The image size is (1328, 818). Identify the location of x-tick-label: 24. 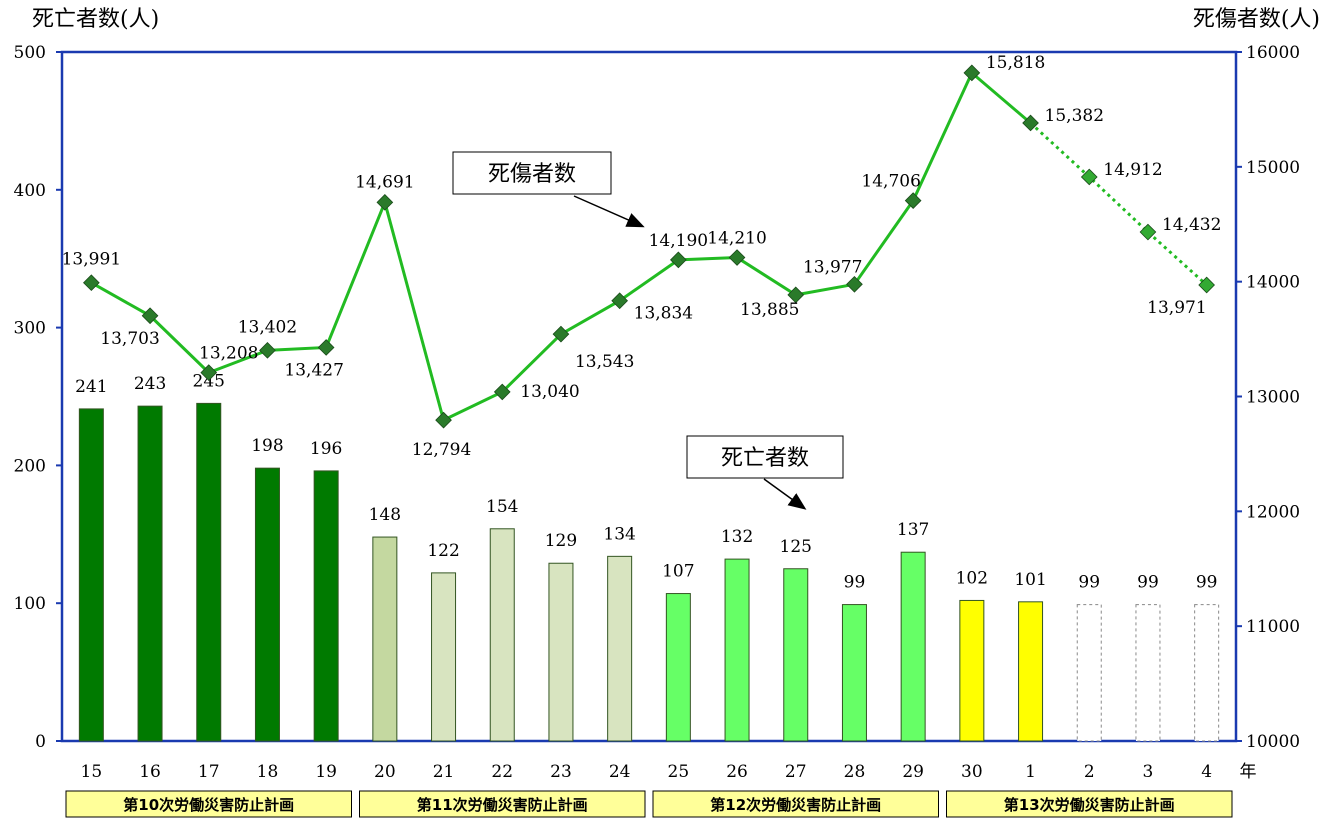
(620, 772).